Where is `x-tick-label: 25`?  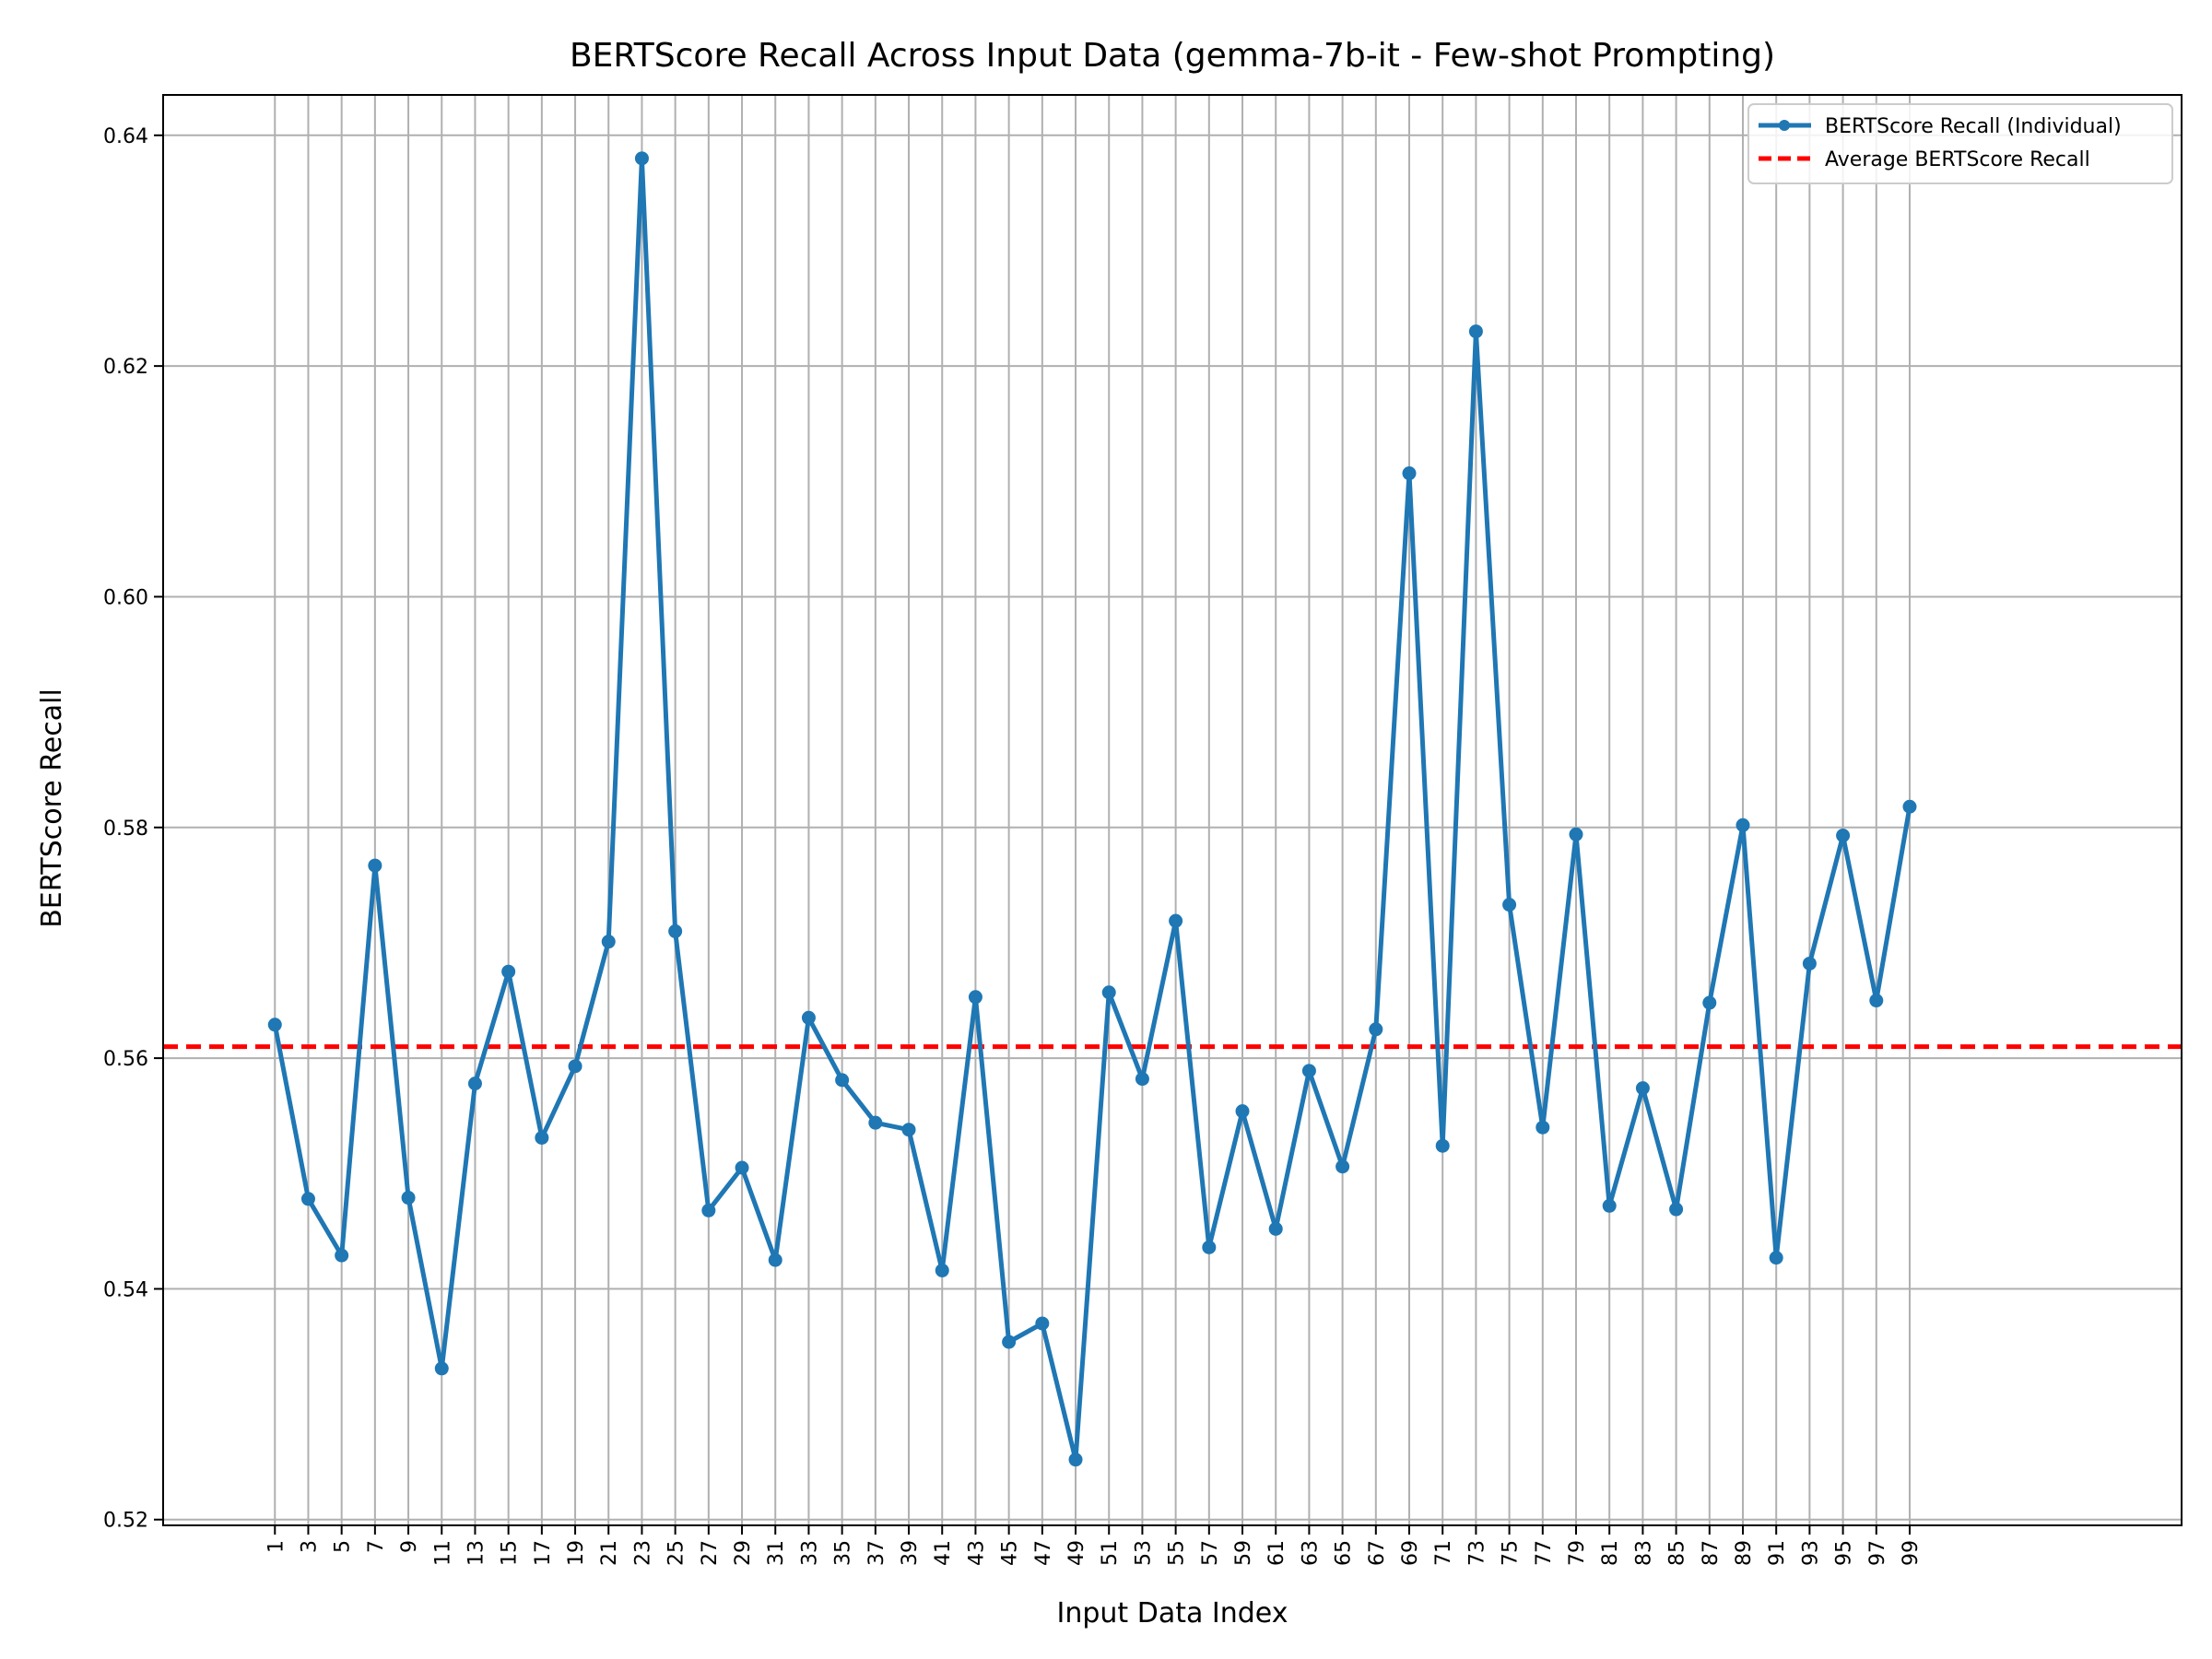 x-tick-label: 25 is located at coordinates (676, 1553).